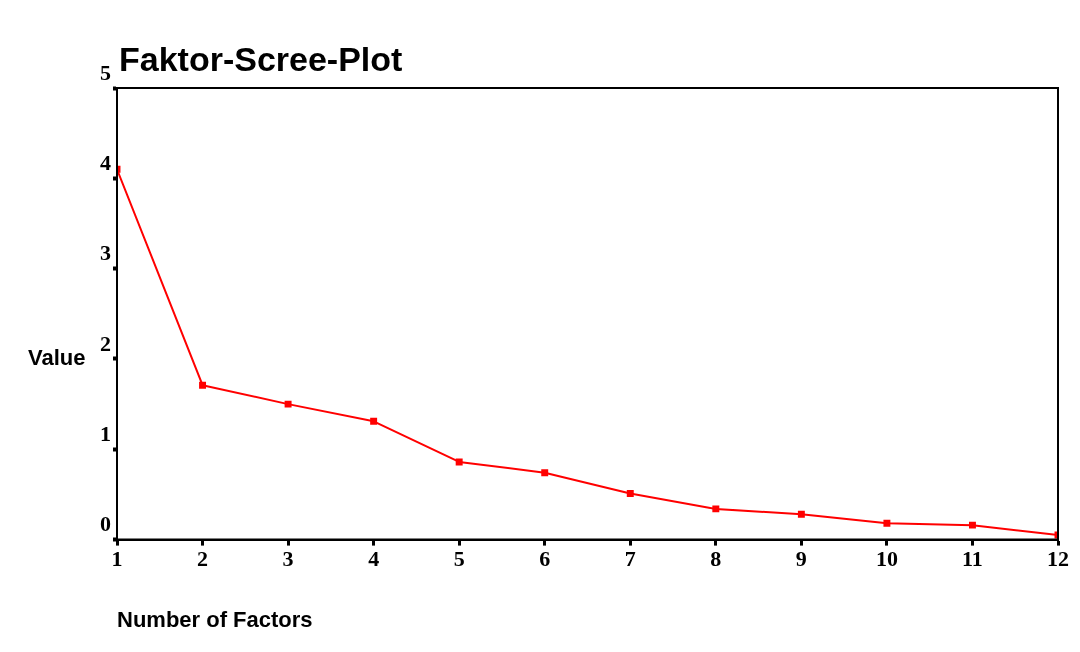  I want to click on y-tick-label: 5, so click(105, 72).